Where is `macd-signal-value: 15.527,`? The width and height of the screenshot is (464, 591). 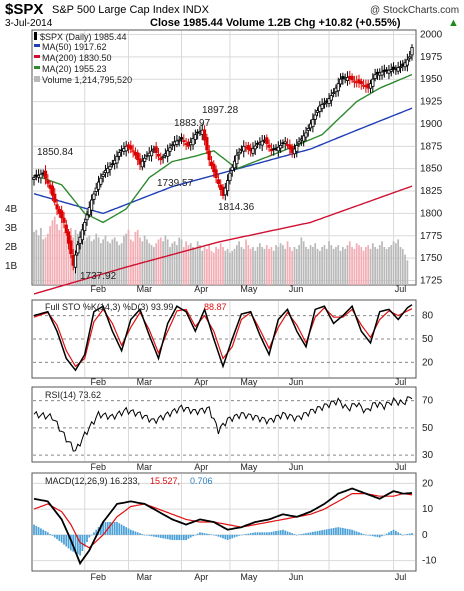
macd-signal-value: 15.527, is located at coordinates (165, 481).